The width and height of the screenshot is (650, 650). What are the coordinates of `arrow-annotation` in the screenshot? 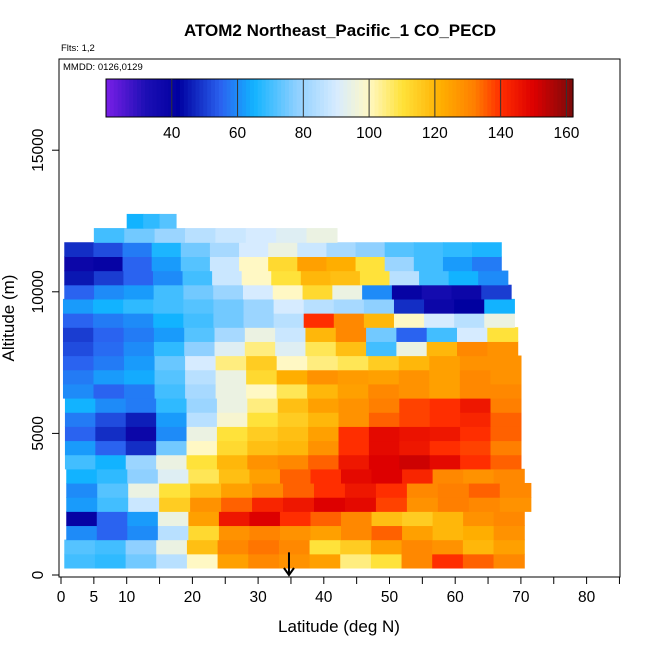 It's located at (289, 564).